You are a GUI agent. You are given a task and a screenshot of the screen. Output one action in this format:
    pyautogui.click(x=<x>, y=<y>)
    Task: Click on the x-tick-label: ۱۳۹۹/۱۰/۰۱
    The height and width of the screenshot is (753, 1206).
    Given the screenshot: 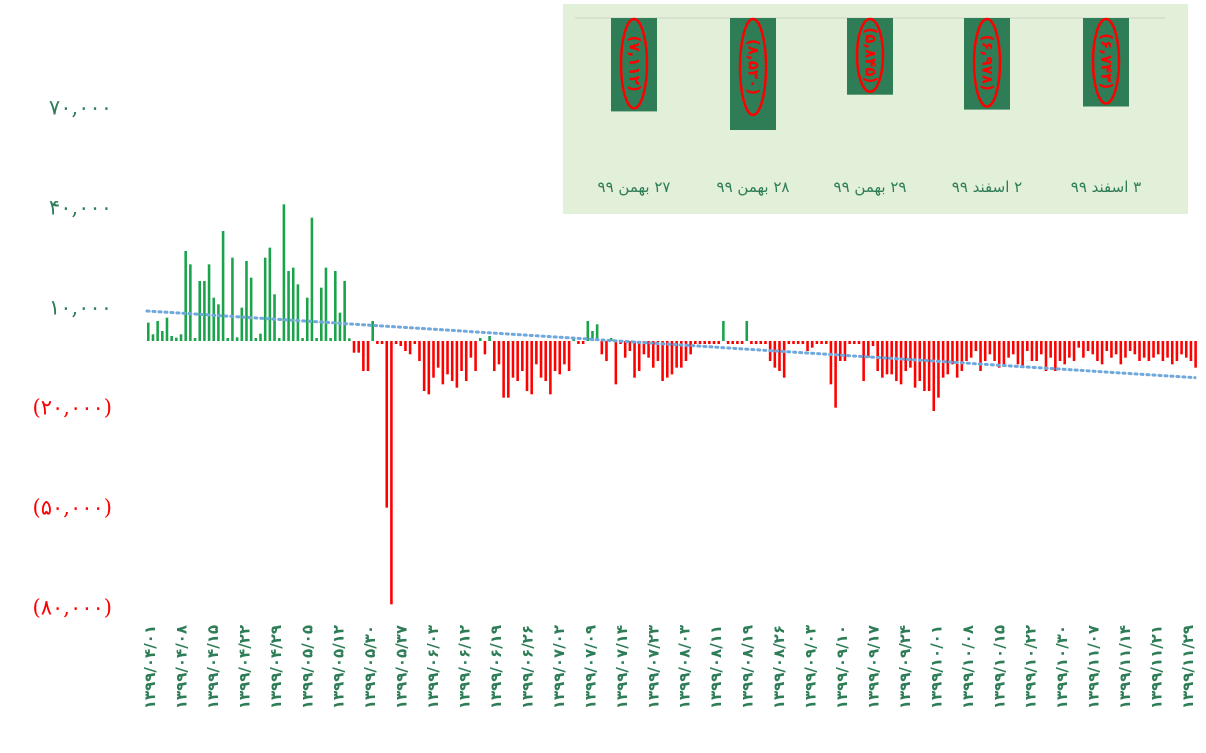 What is the action you would take?
    pyautogui.click(x=936, y=667)
    